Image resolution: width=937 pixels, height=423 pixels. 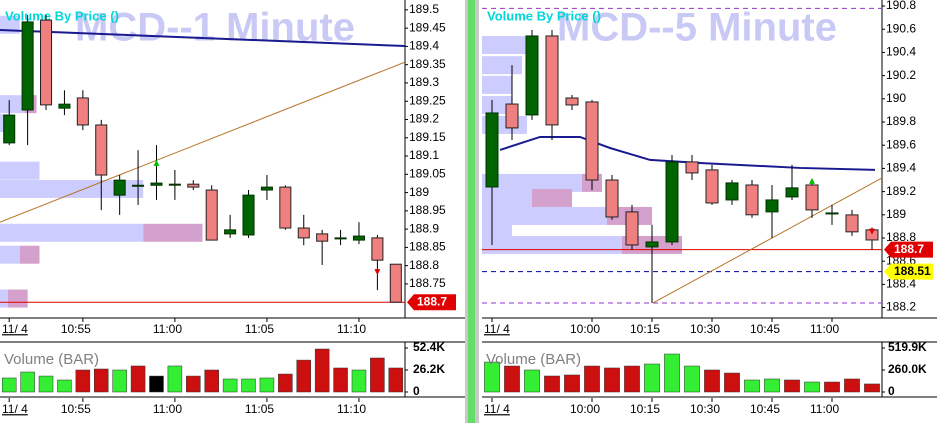 What do you see at coordinates (427, 210) in the screenshot?
I see `y-tick-label: 188.95` at bounding box center [427, 210].